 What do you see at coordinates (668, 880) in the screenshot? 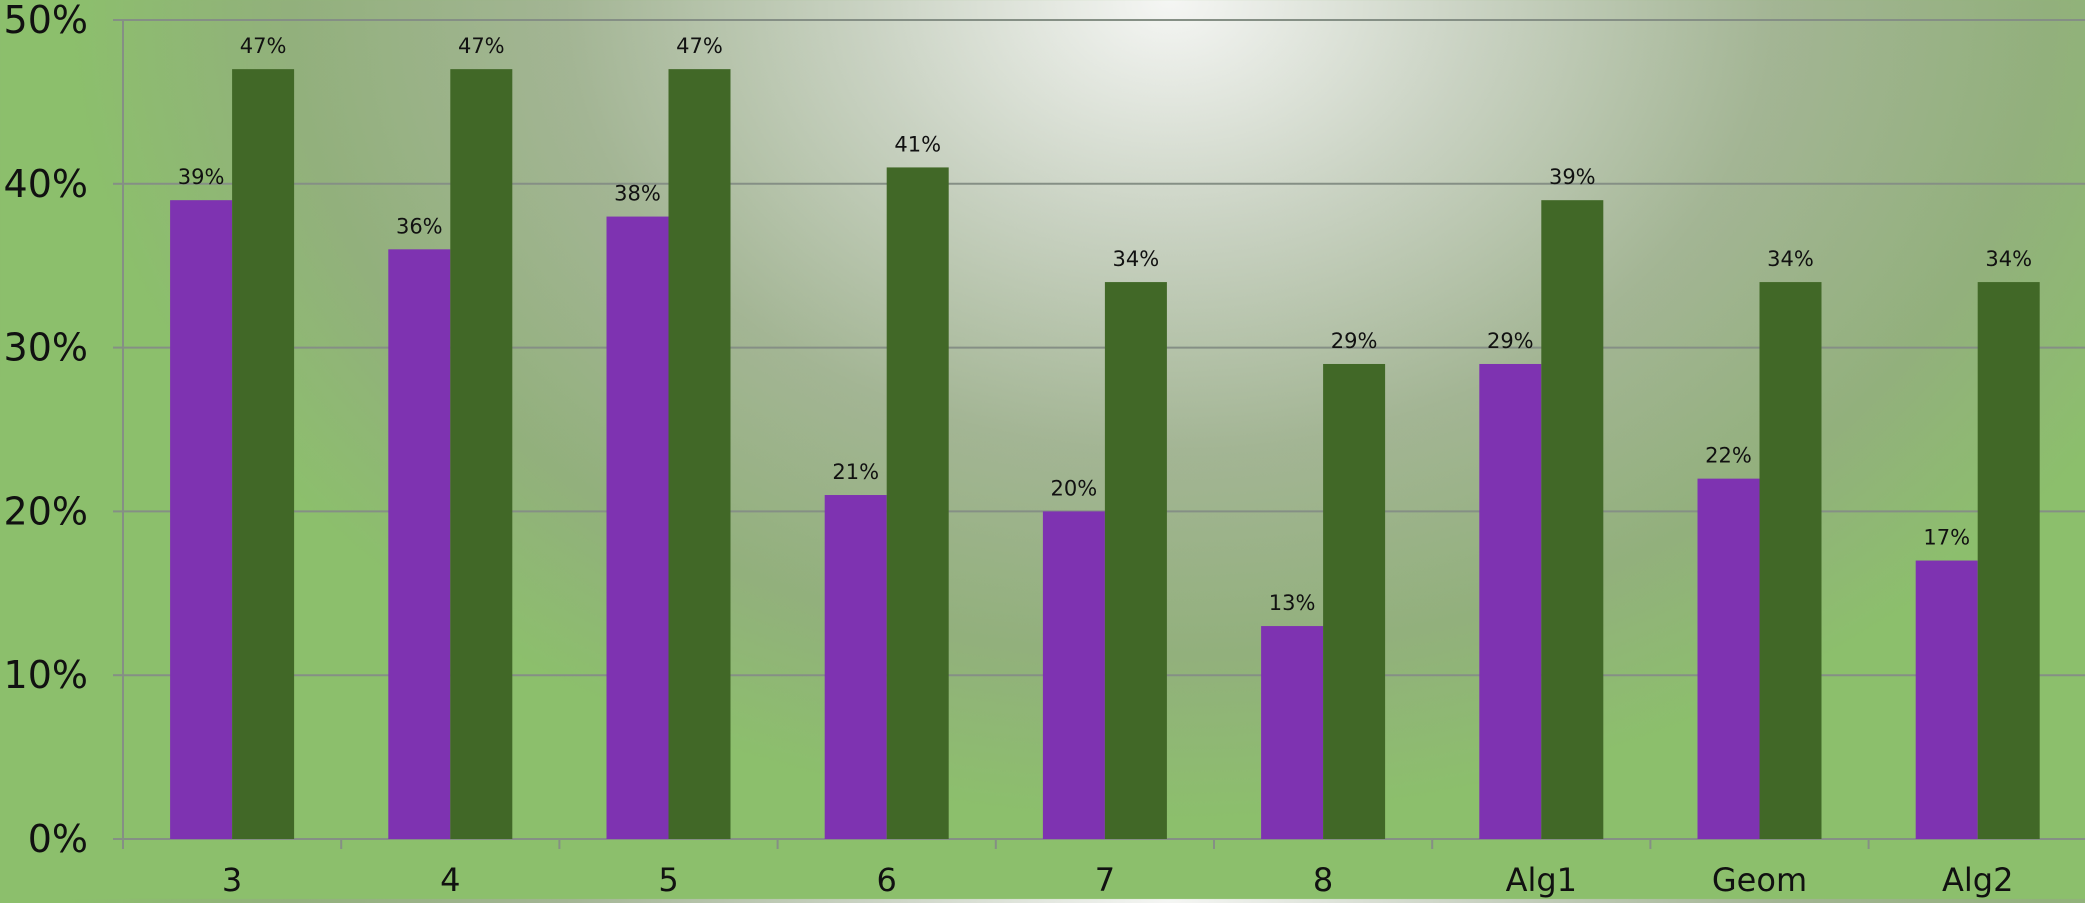
I see `x-tick-label: 5` at bounding box center [668, 880].